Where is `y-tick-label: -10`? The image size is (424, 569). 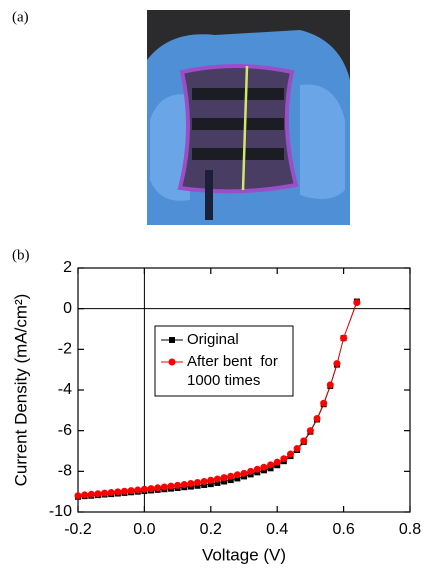 y-tick-label: -10 is located at coordinates (60, 511).